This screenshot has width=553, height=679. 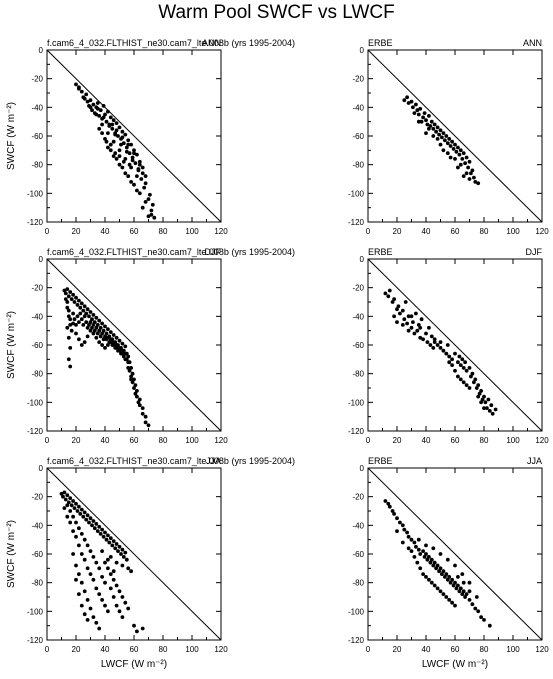 What do you see at coordinates (213, 461) in the screenshot?
I see `panel-right-label: JJA` at bounding box center [213, 461].